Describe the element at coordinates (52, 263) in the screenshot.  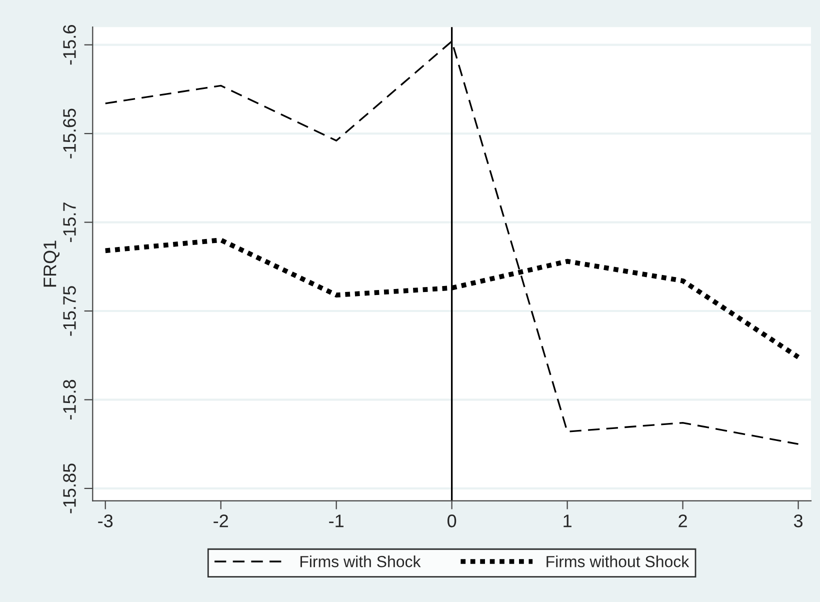
I see `y-axis-title: FRQ1` at that location.